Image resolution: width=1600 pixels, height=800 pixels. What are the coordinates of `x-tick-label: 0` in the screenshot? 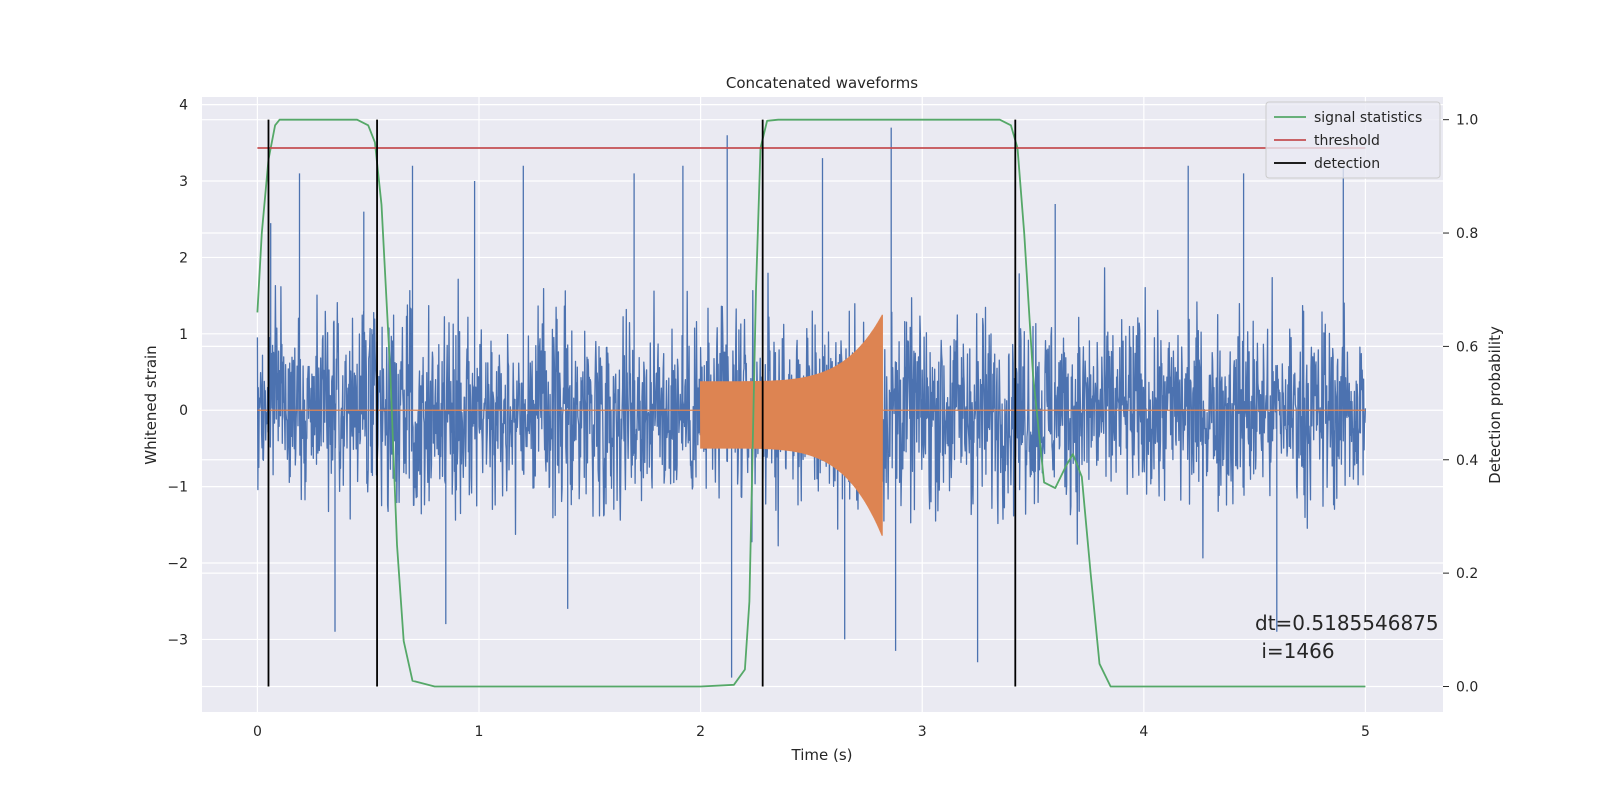 It's located at (257, 732).